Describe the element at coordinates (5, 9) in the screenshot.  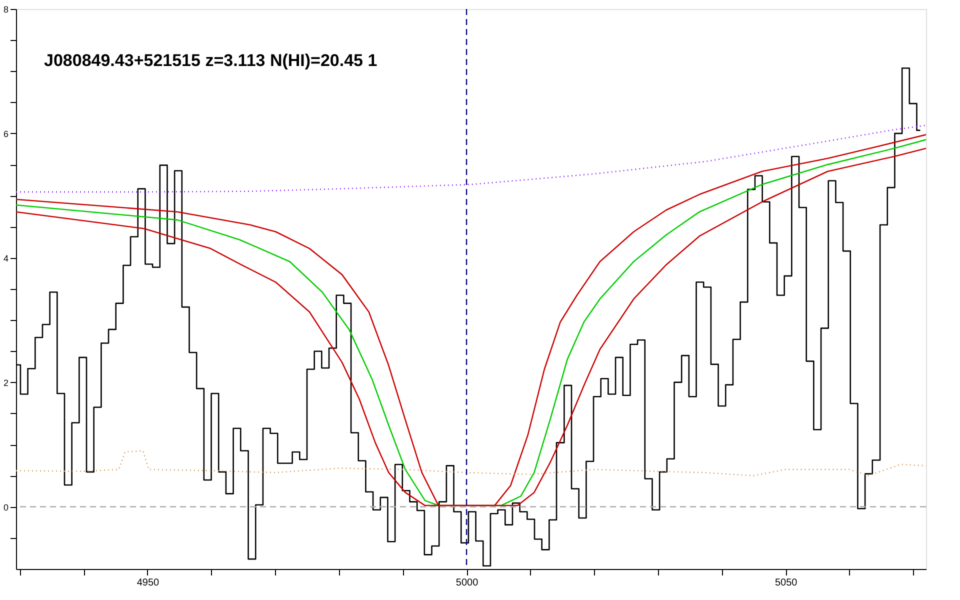
I see `y-tick-label: 8` at that location.